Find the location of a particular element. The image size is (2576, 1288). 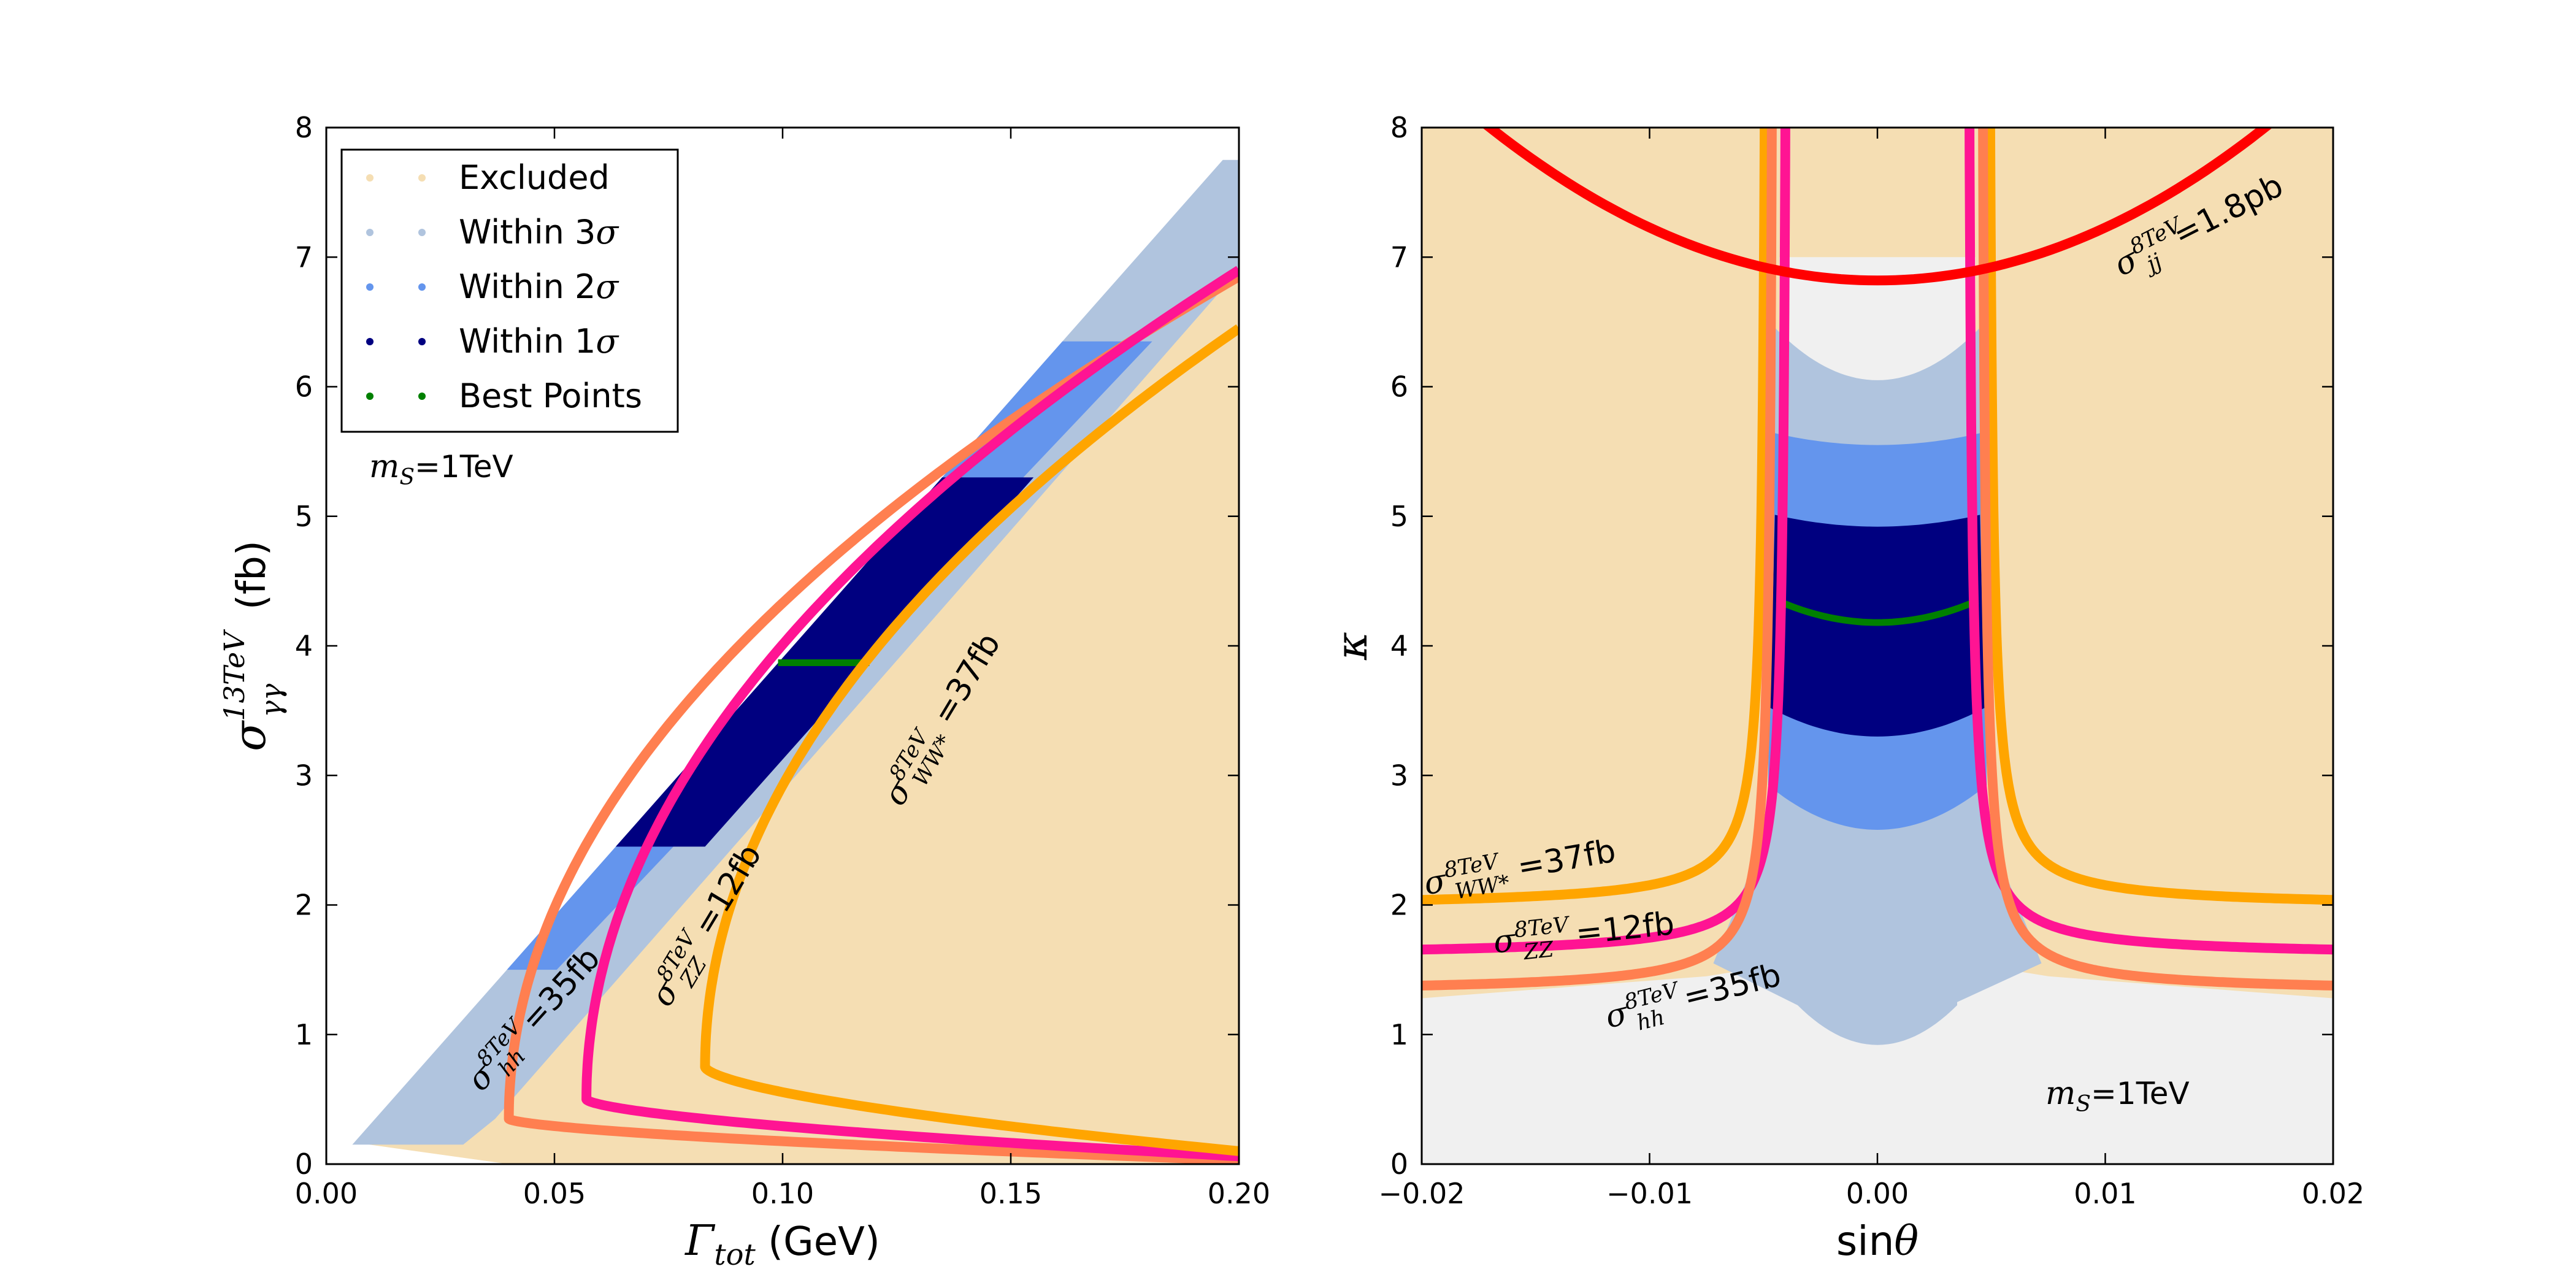

legend-label: Within 3σ is located at coordinates (539, 232).